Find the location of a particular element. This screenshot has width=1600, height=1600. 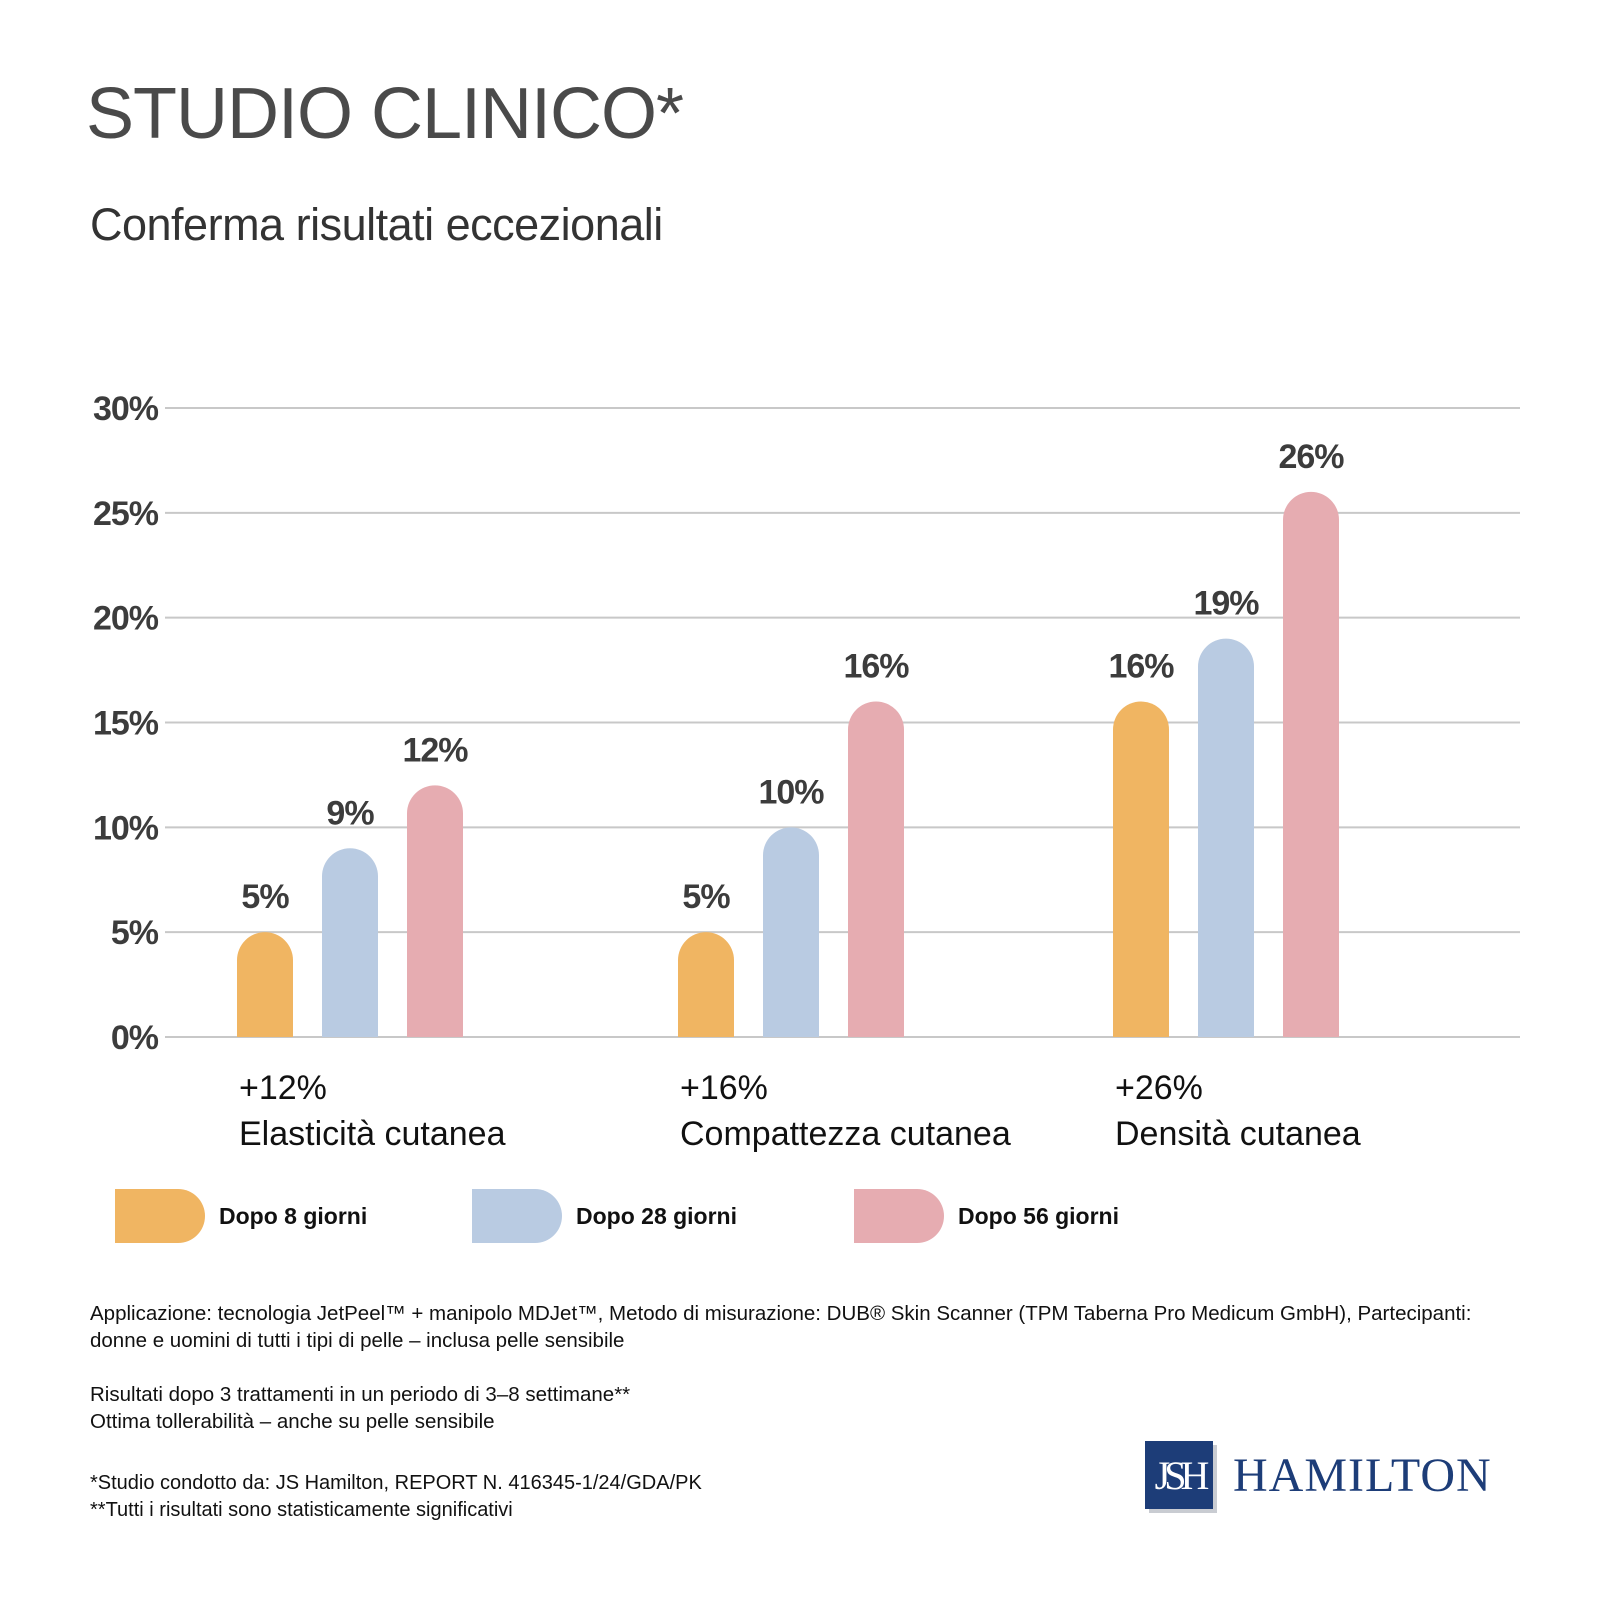

legend-label-8-days: Dopo 8 giorni is located at coordinates (293, 1215).